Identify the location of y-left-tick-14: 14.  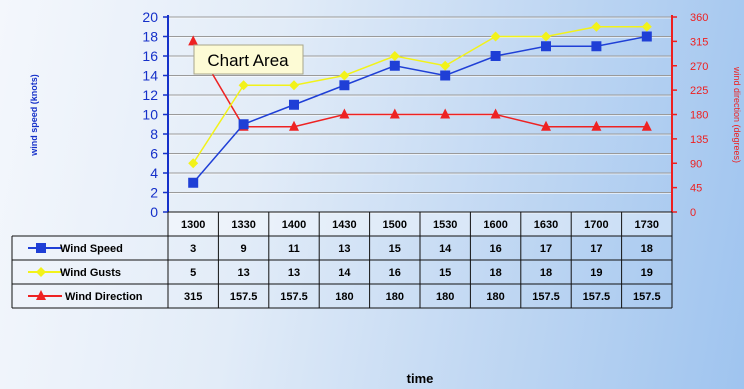
(150, 76).